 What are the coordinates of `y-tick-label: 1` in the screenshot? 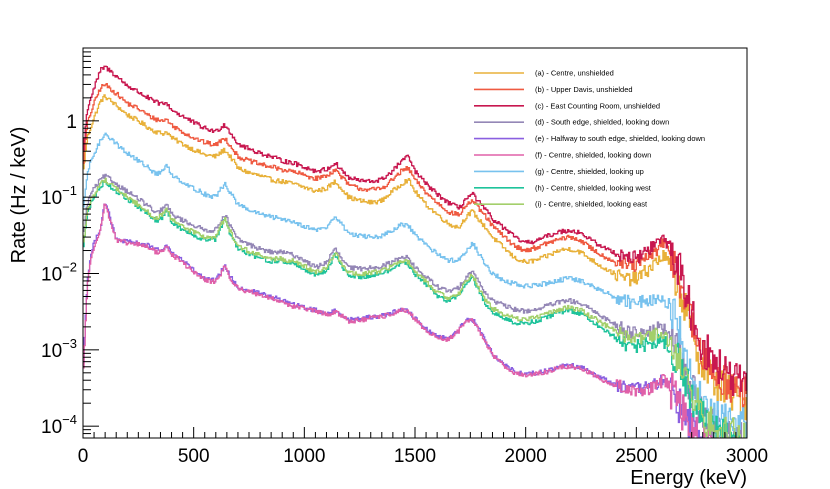 It's located at (71, 122).